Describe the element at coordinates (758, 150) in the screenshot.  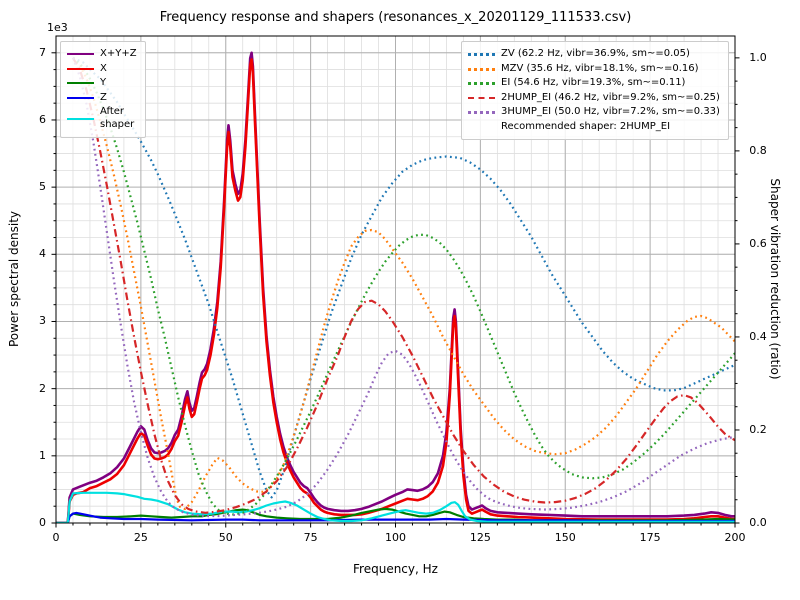
I see `y-right-tick-0.8: 0.8` at that location.